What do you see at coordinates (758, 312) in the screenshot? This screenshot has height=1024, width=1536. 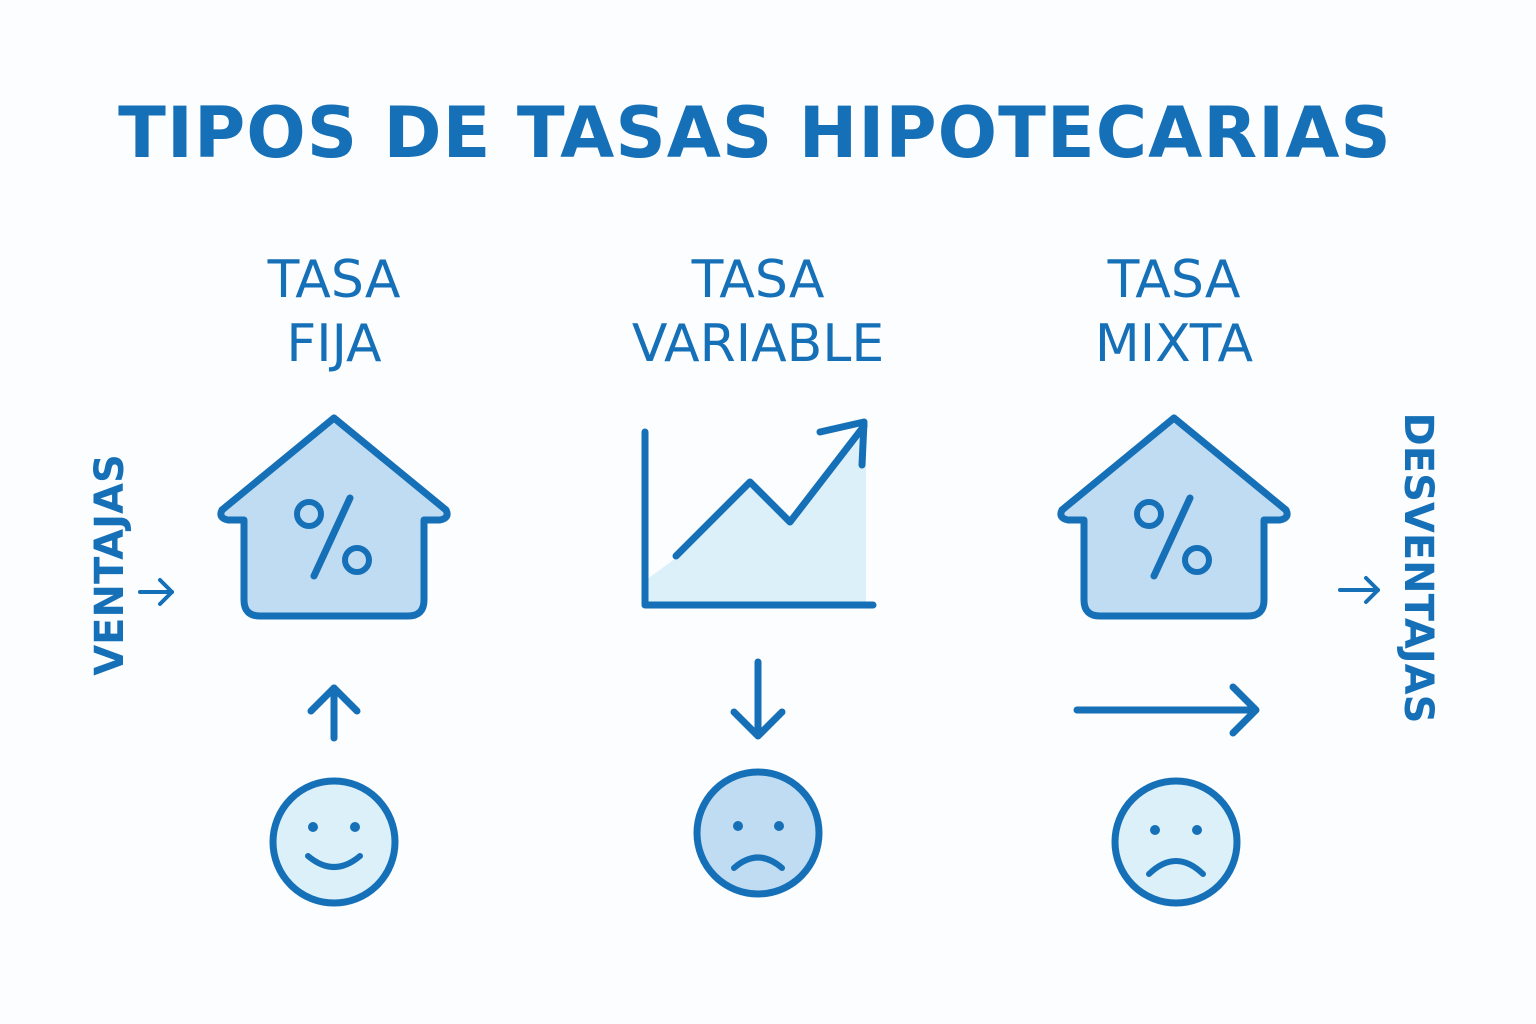 I see `column-title-variable: TASA VARIABLE` at bounding box center [758, 312].